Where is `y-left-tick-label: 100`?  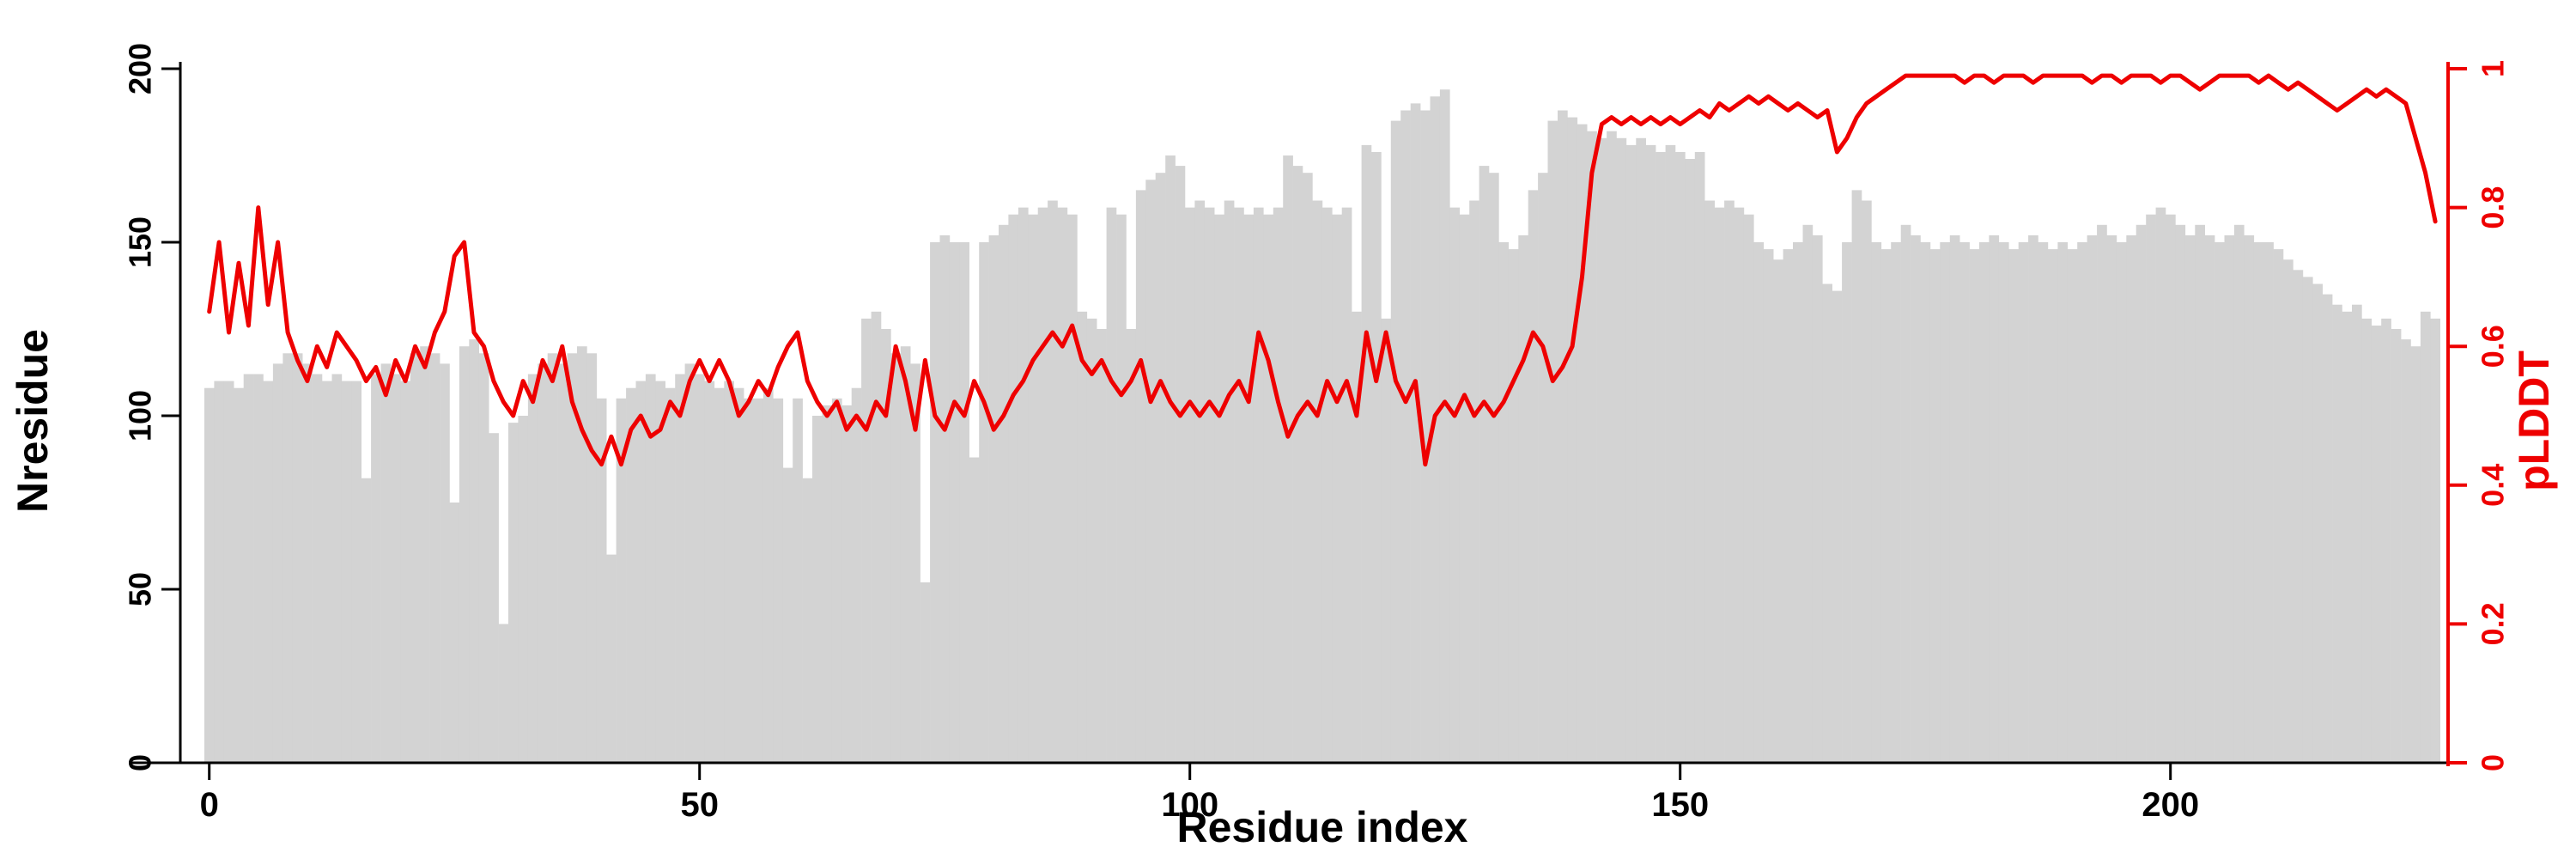
y-left-tick-label: 100 is located at coordinates (140, 416).